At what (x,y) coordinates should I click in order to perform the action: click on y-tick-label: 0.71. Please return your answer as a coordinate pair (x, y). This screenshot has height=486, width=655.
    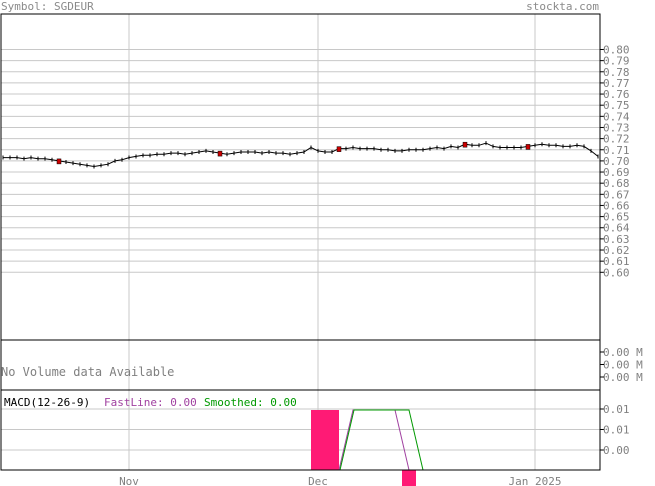
    Looking at the image, I should click on (616, 150).